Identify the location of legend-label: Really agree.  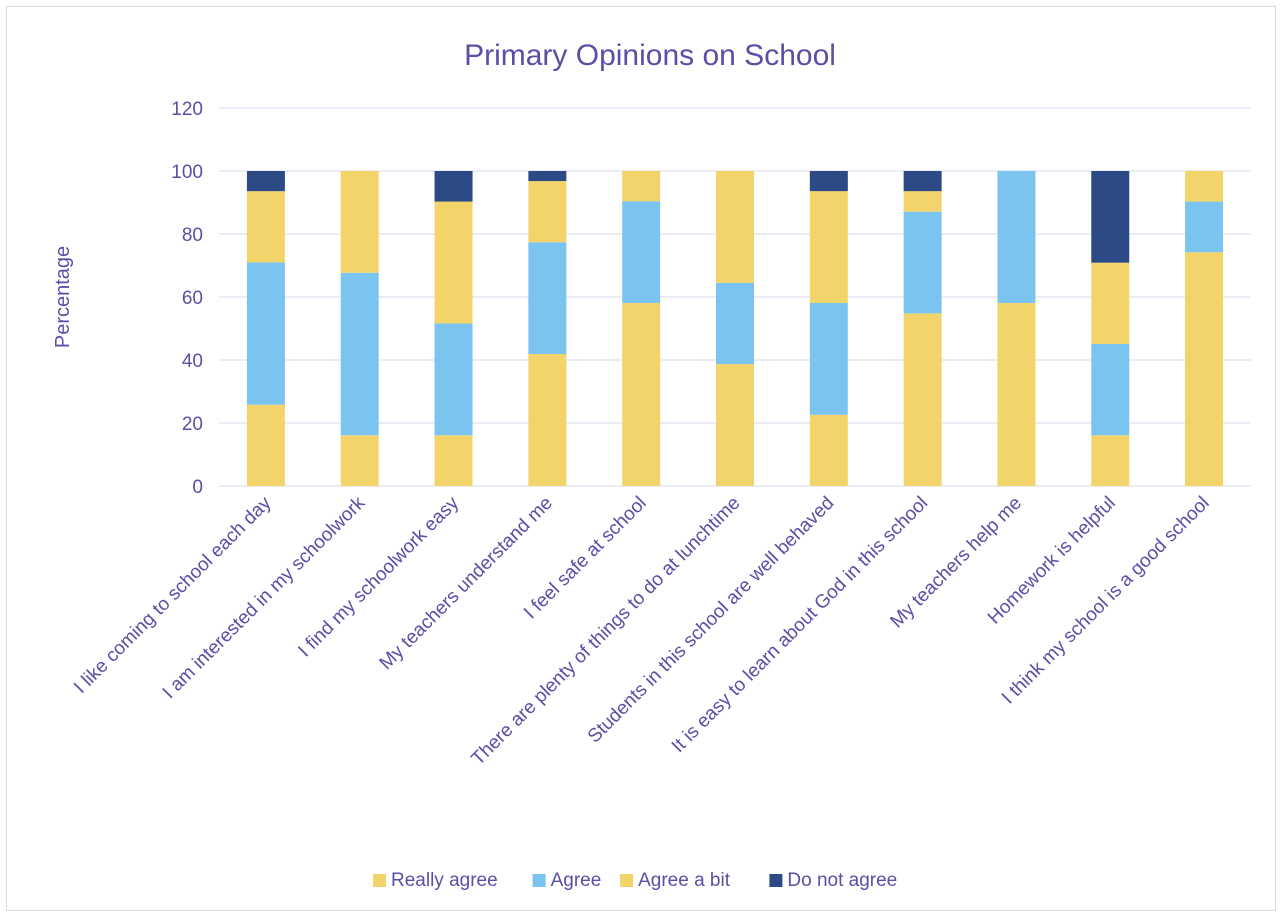
(444, 880).